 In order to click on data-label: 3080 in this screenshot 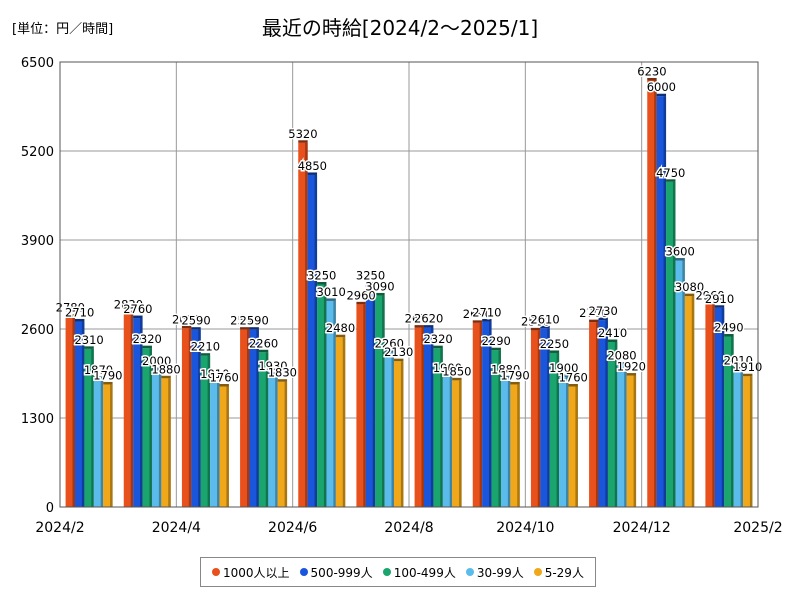, I will do `click(689, 287)`.